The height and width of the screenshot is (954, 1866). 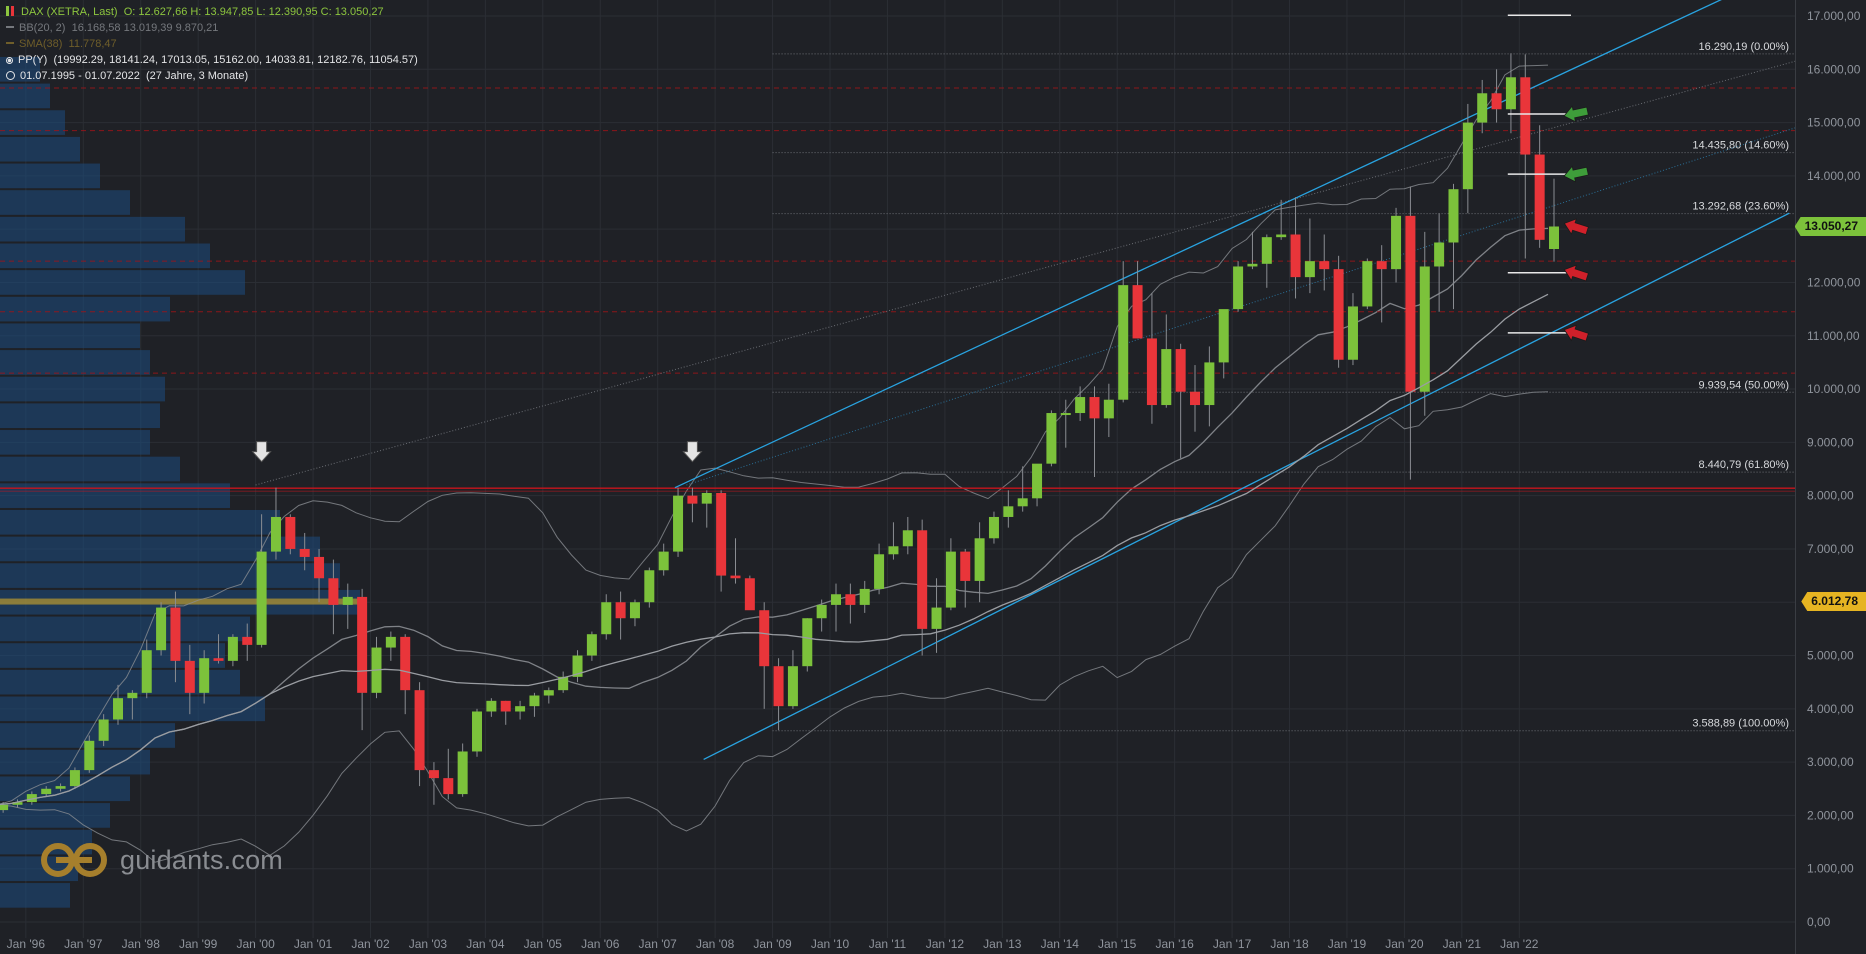 What do you see at coordinates (772, 944) in the screenshot?
I see `x-axis-tick-label: Jan '09` at bounding box center [772, 944].